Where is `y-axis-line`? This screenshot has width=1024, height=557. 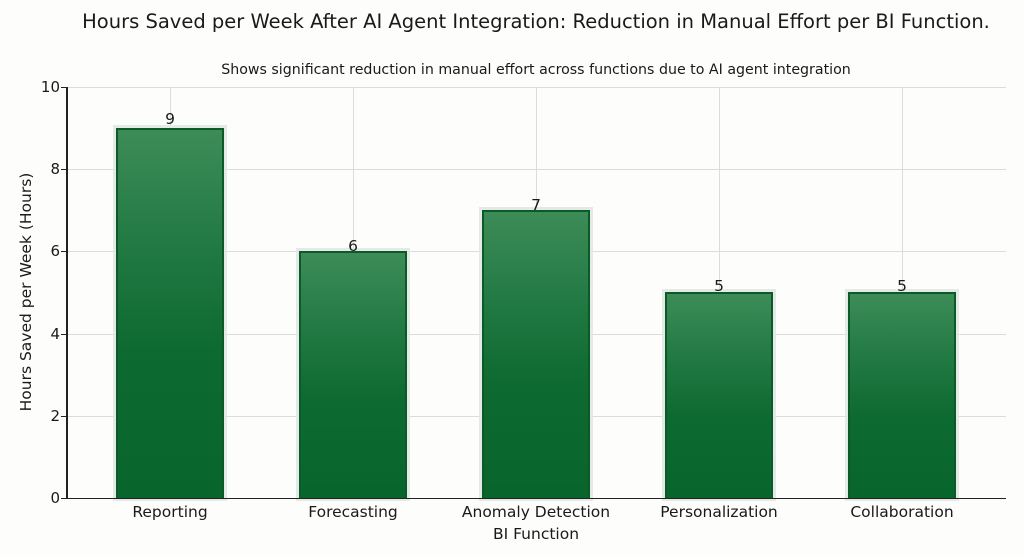 y-axis-line is located at coordinates (67, 292).